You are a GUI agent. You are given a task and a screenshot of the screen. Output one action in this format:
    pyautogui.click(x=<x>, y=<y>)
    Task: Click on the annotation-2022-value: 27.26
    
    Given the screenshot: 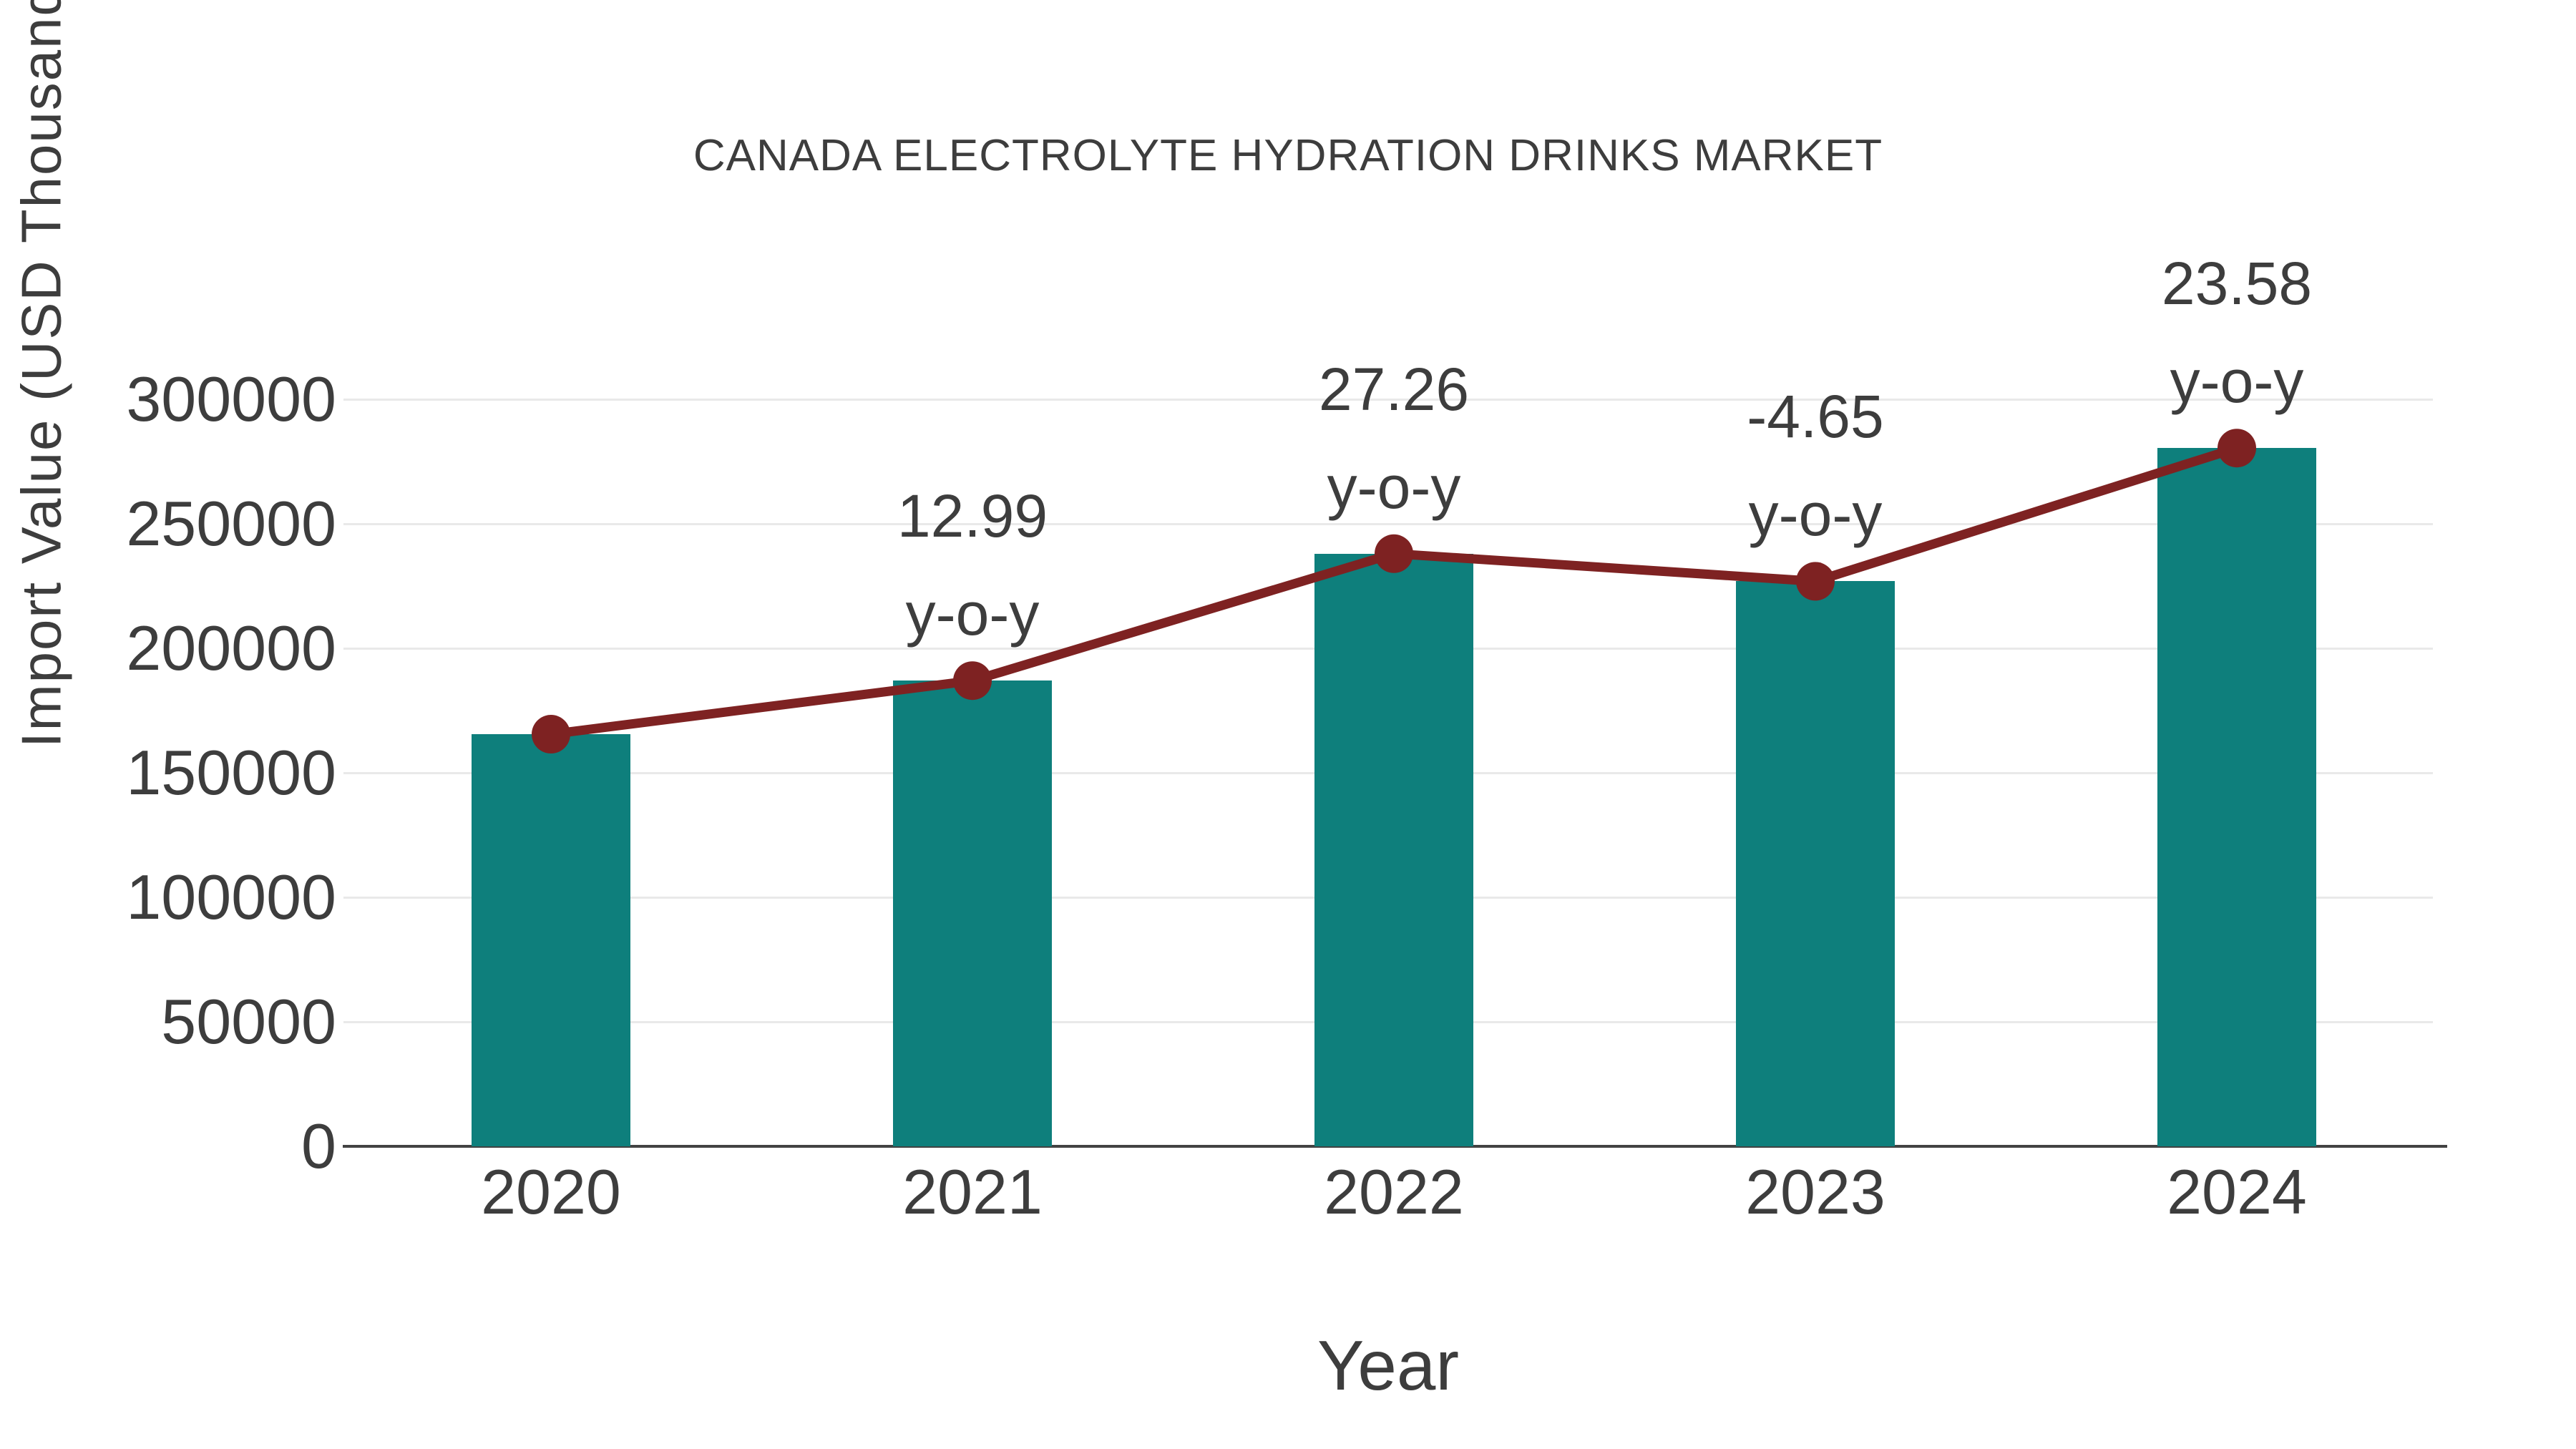 What is the action you would take?
    pyautogui.click(x=1394, y=389)
    